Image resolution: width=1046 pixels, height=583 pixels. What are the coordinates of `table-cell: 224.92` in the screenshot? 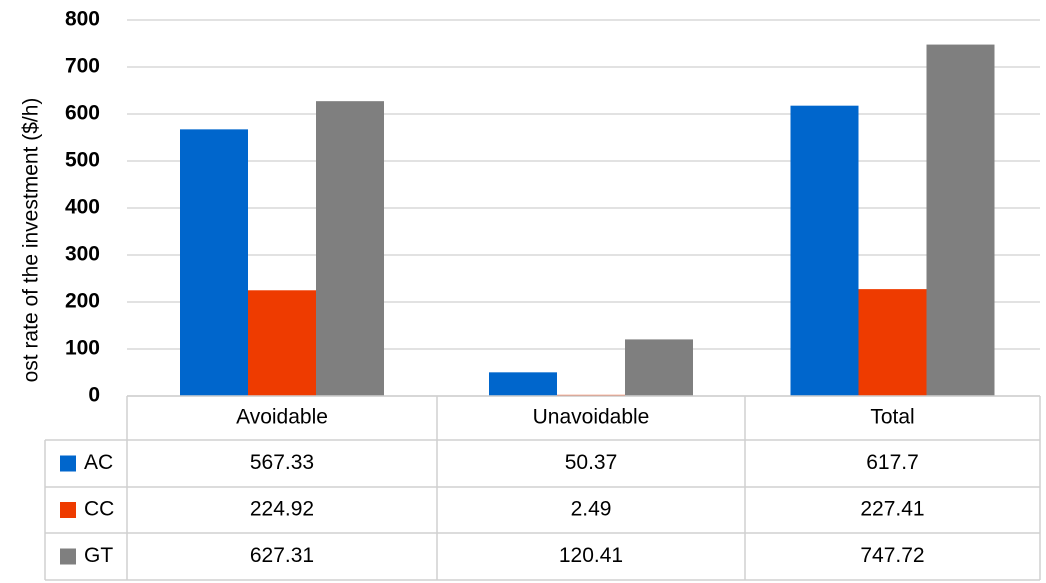 It's located at (282, 509).